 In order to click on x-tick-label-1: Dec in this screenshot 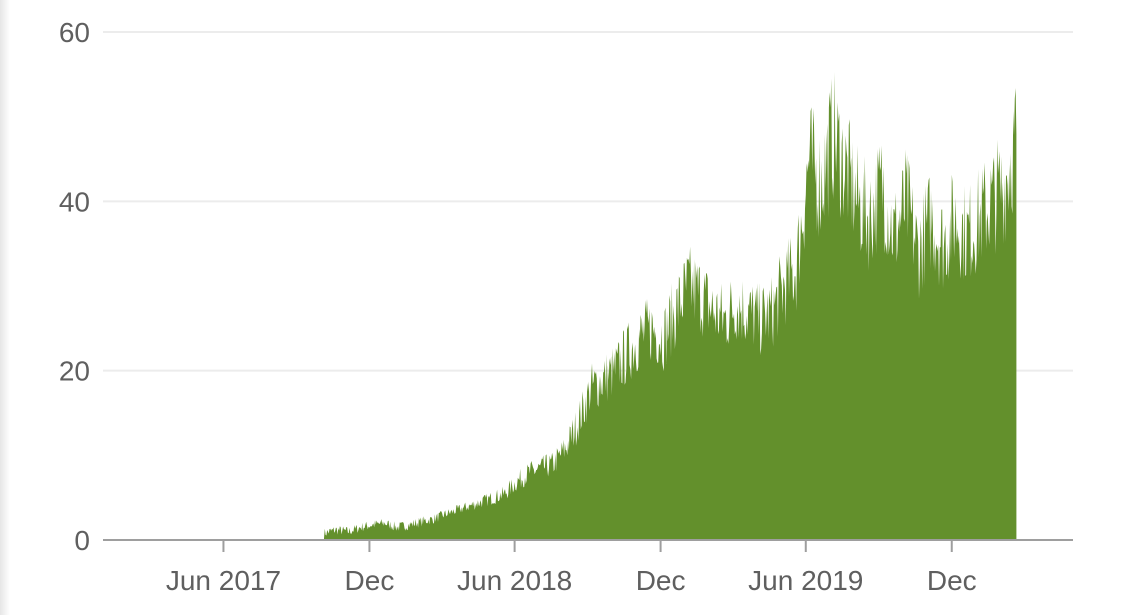, I will do `click(370, 580)`.